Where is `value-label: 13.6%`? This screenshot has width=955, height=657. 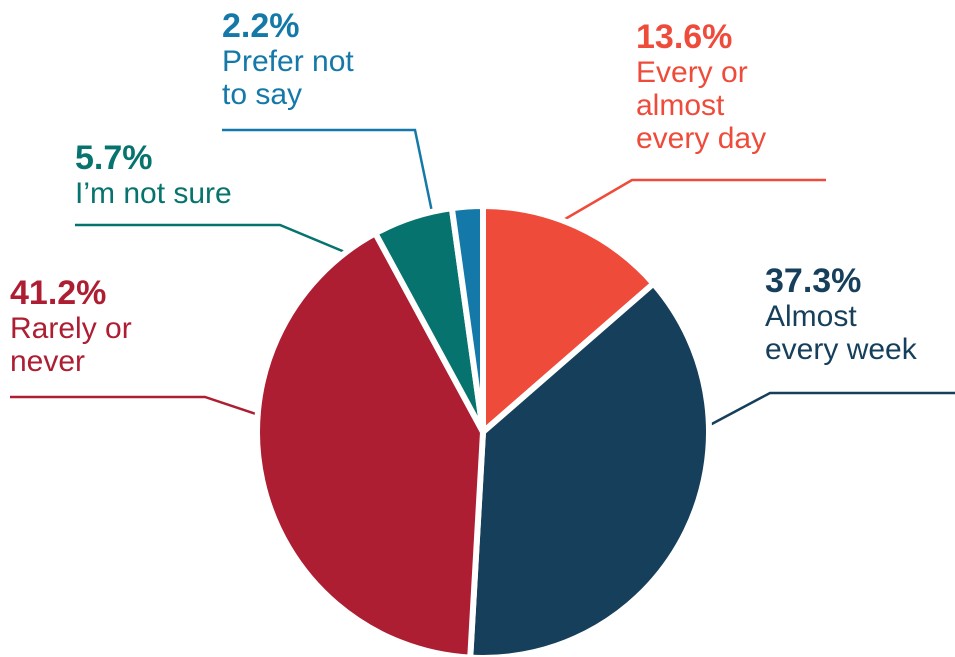 value-label: 13.6% is located at coordinates (684, 37).